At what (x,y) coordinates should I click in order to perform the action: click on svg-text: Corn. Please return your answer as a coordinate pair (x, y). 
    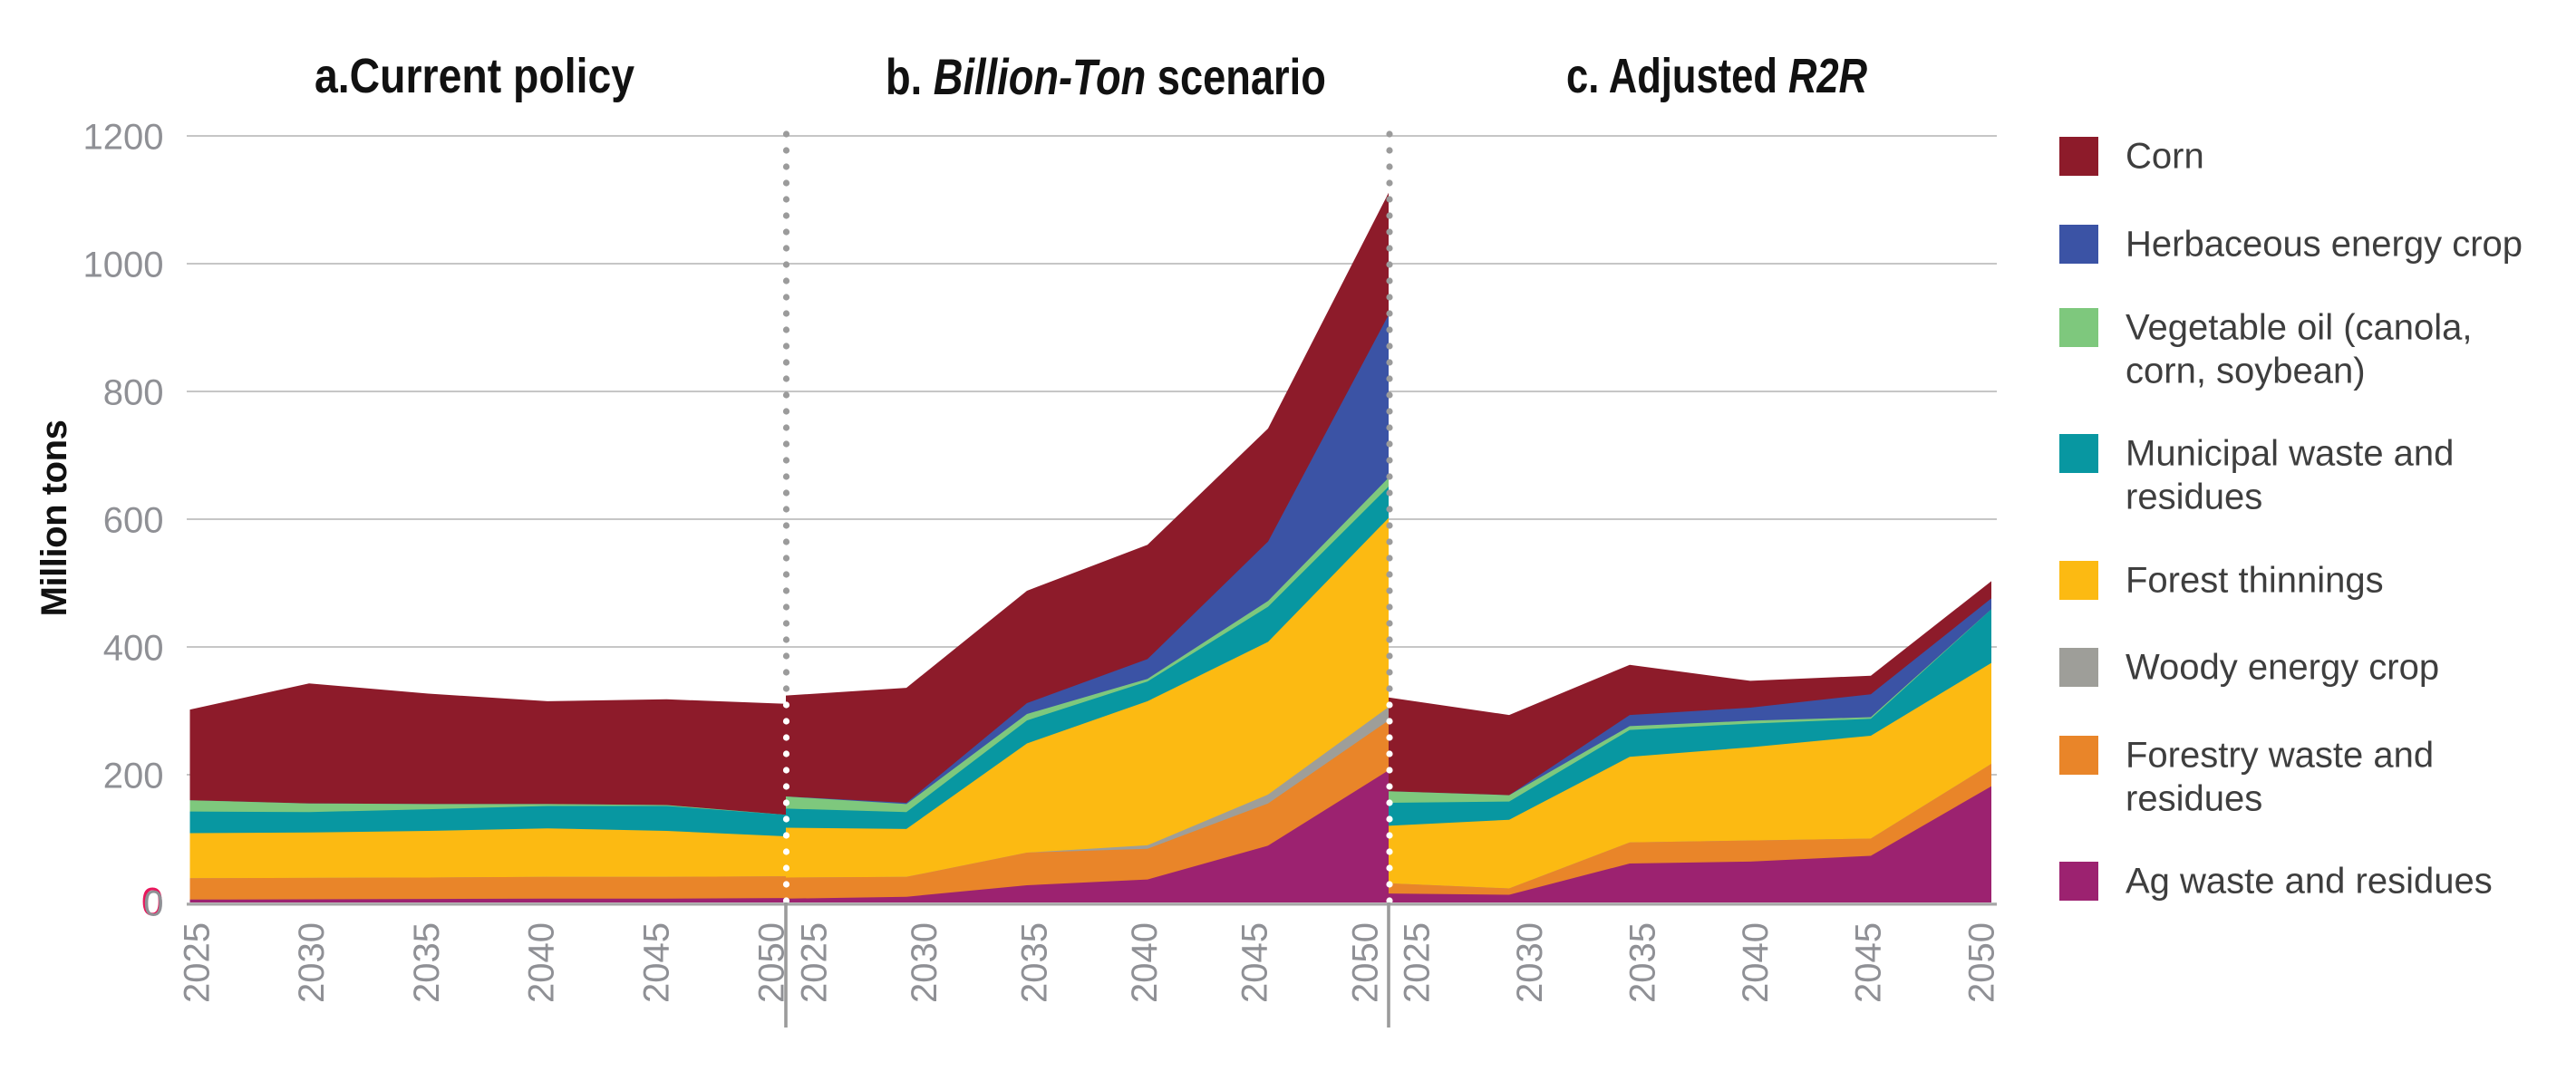
    Looking at the image, I should click on (2165, 156).